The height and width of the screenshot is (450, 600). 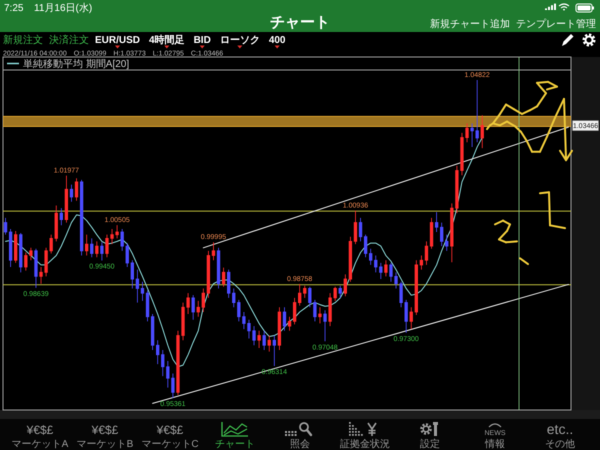 What do you see at coordinates (40, 444) in the screenshot?
I see `text: マーケットA` at bounding box center [40, 444].